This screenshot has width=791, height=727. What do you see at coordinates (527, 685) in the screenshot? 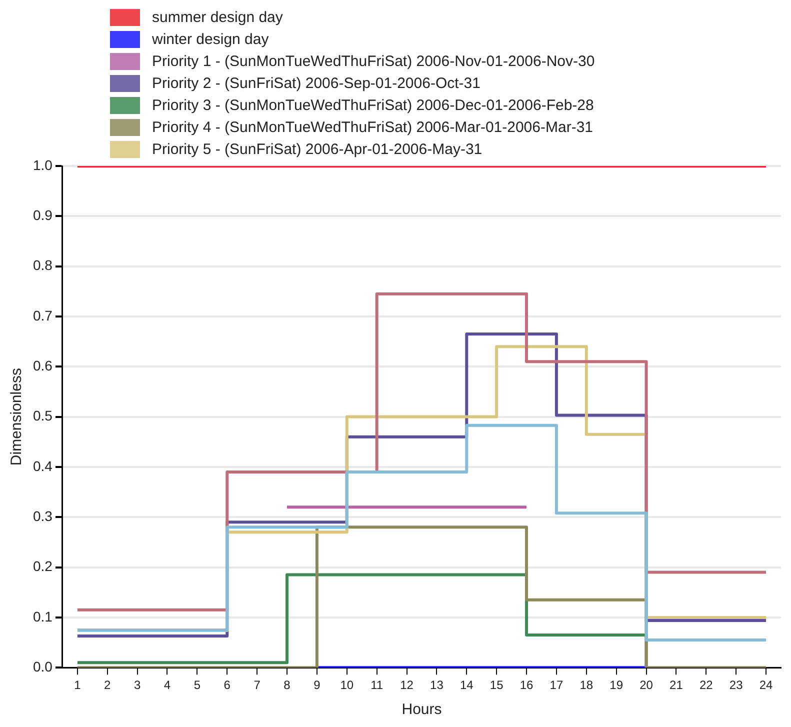
I see `x-tick-label: 16` at bounding box center [527, 685].